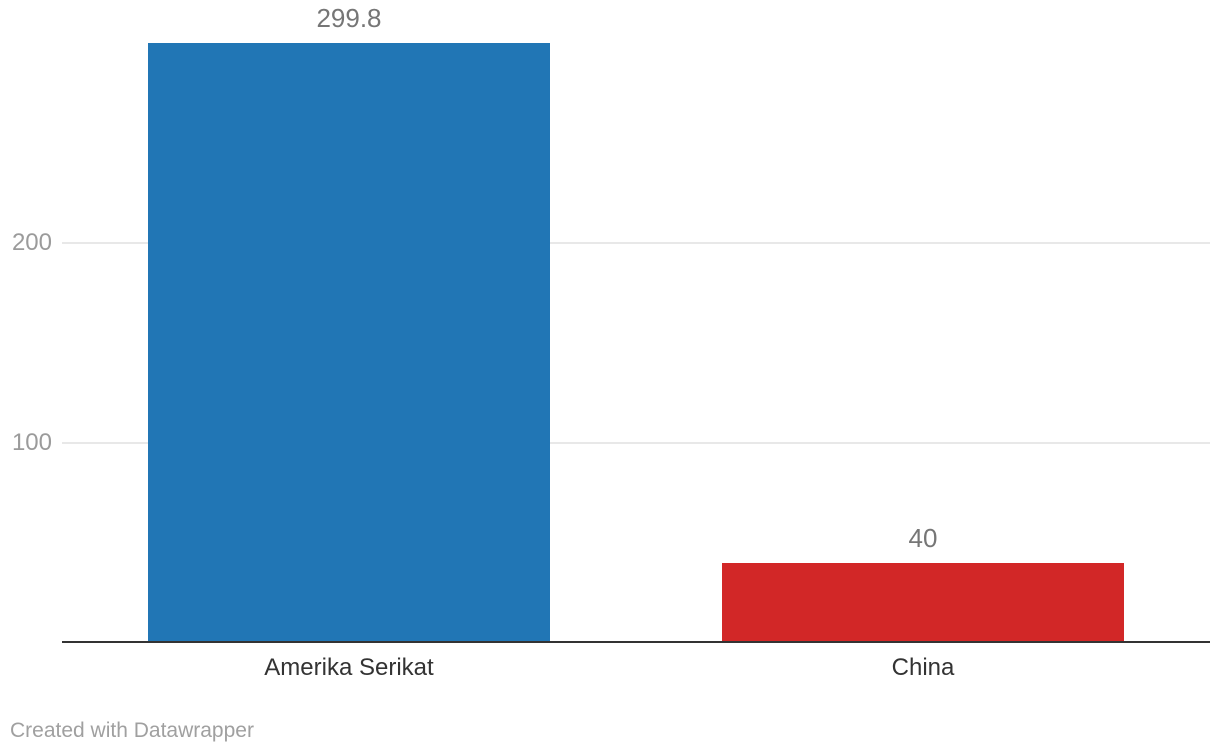 Image resolution: width=1220 pixels, height=756 pixels. What do you see at coordinates (349, 667) in the screenshot?
I see `category-label-amerika-serikat: Amerika Serikat` at bounding box center [349, 667].